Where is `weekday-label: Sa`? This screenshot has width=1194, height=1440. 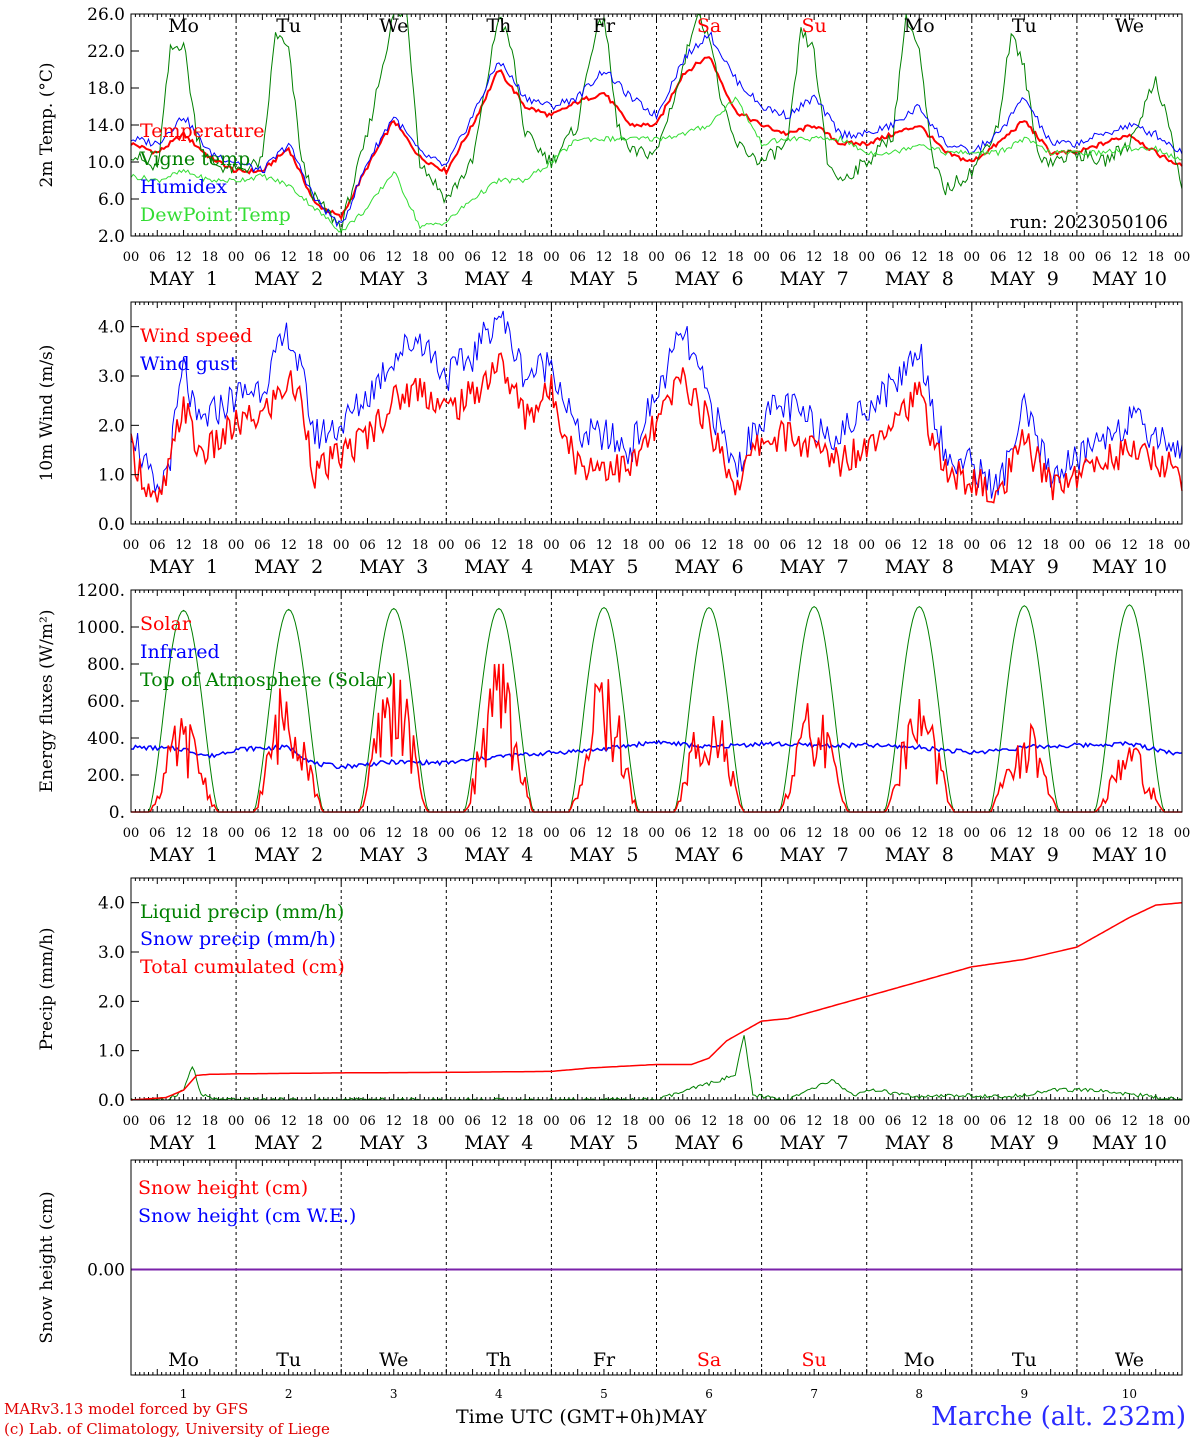 weekday-label: Sa is located at coordinates (709, 26).